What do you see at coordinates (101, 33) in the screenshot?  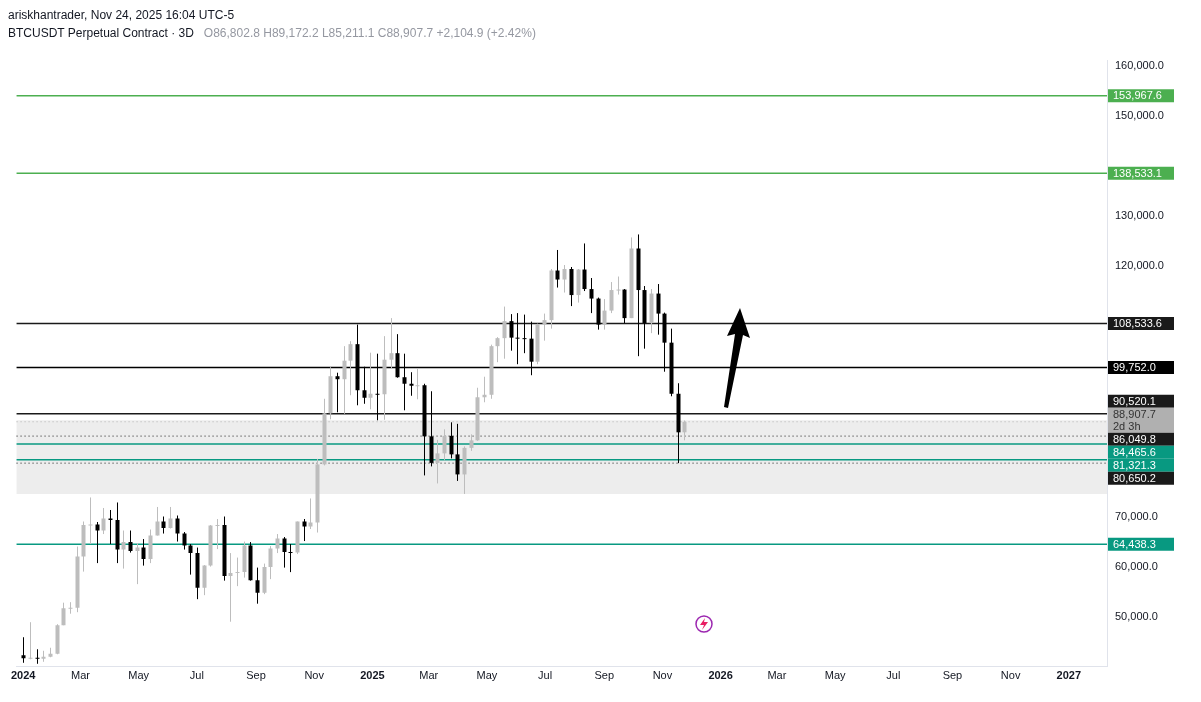 I see `chart-title: BTCUSDT Perpetual Contract · 3D` at bounding box center [101, 33].